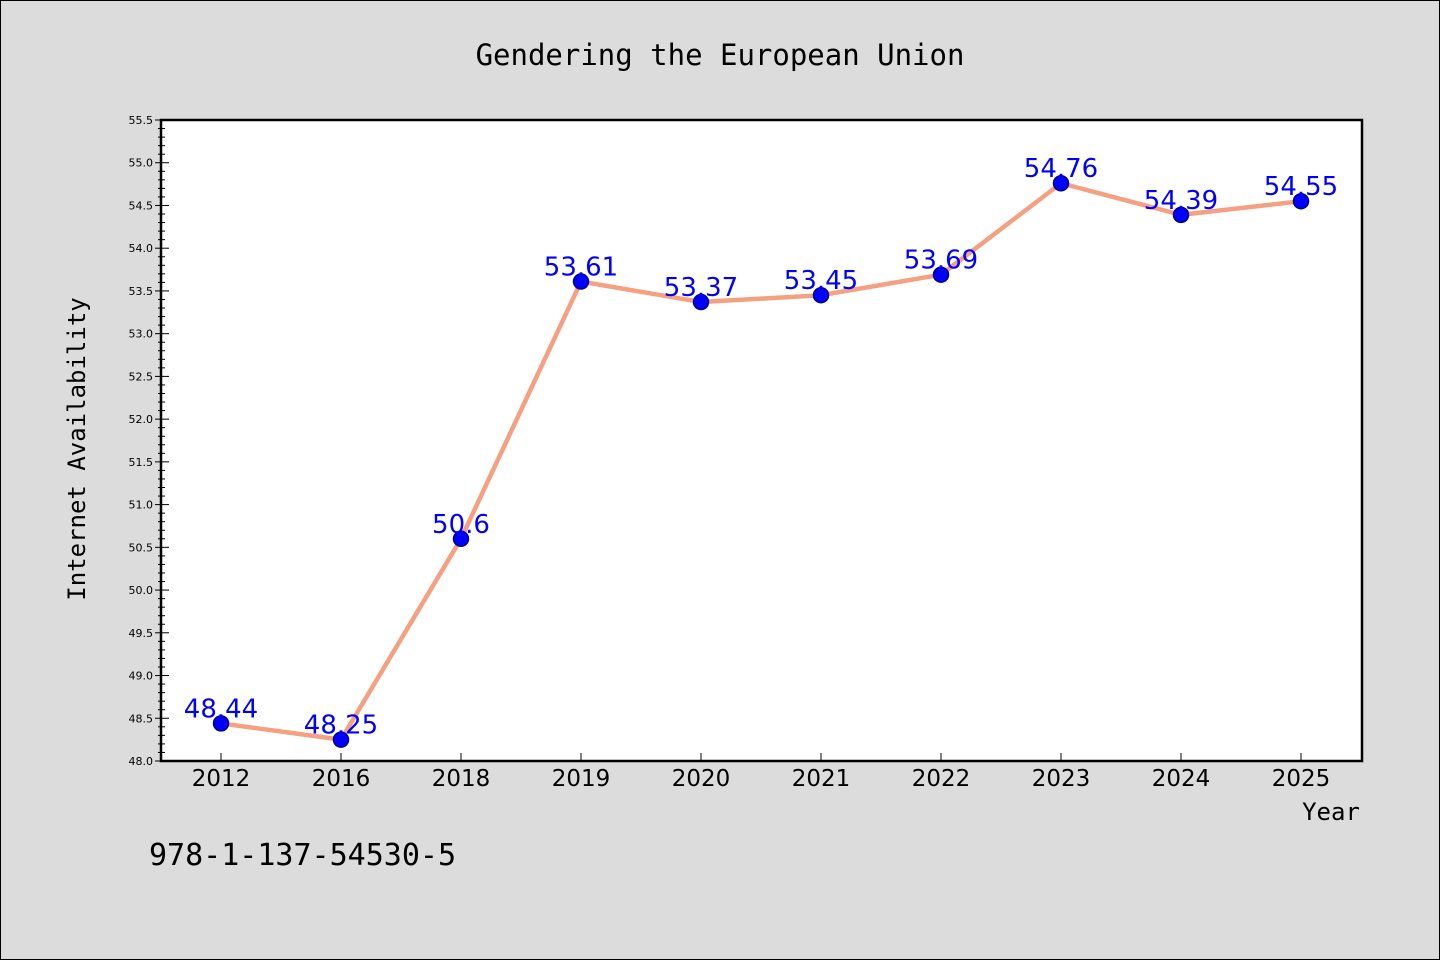  What do you see at coordinates (720, 55) in the screenshot?
I see `chart-title: Gendering the European Union` at bounding box center [720, 55].